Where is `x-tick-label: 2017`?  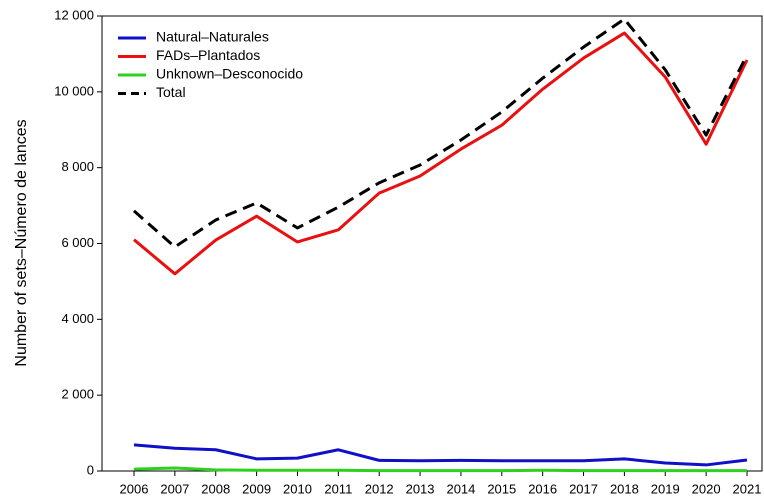
x-tick-label: 2017 is located at coordinates (583, 488).